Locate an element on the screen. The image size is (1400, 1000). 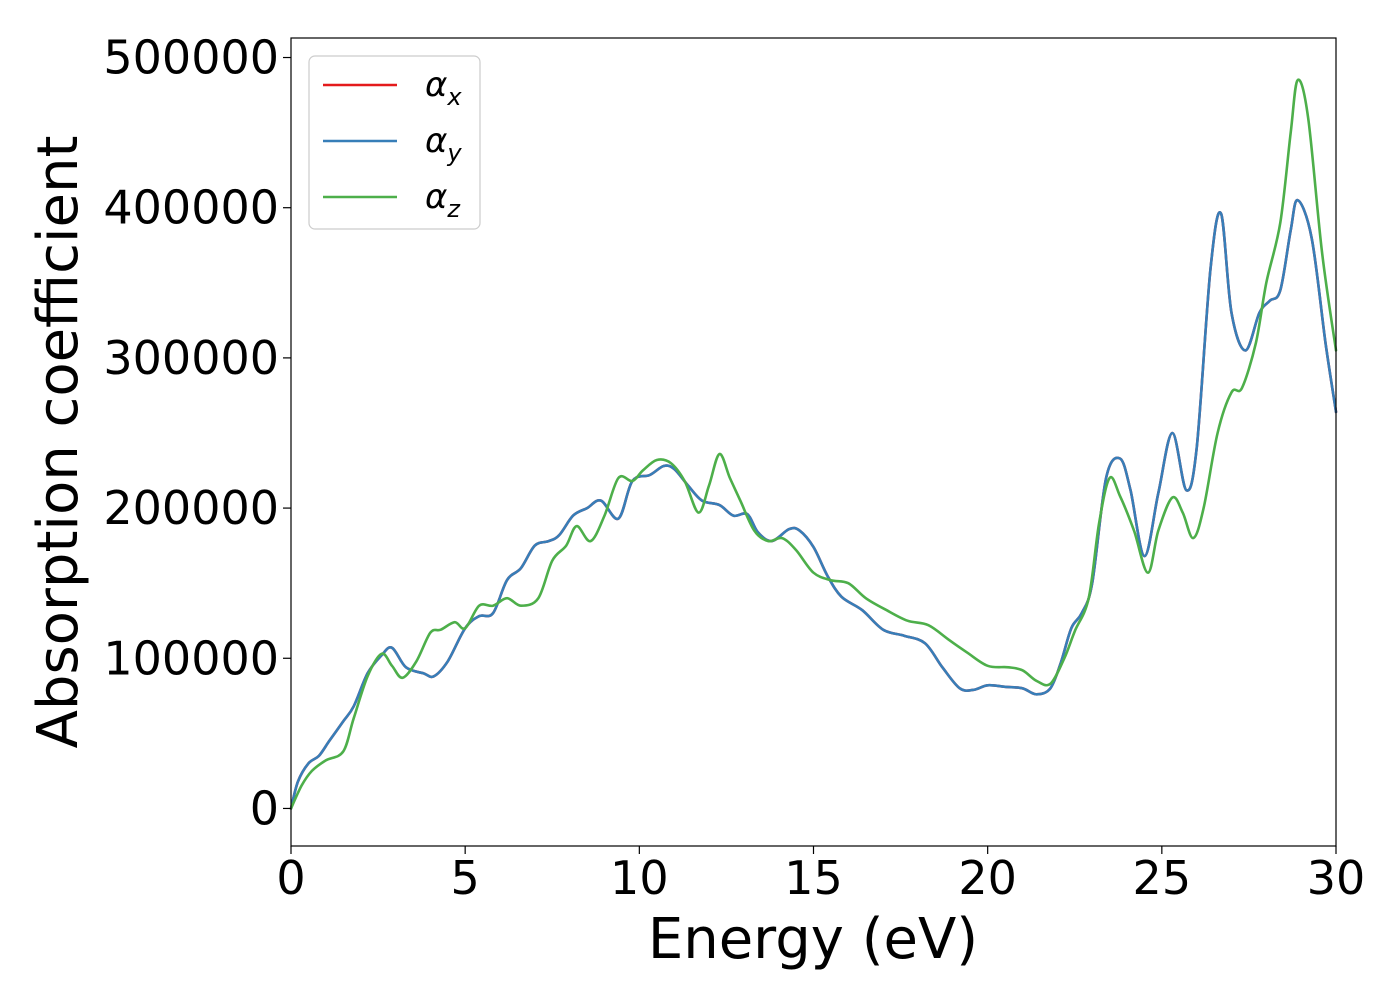
x-axis: 0 5 10 15 20 25 30 is located at coordinates (820, 875).